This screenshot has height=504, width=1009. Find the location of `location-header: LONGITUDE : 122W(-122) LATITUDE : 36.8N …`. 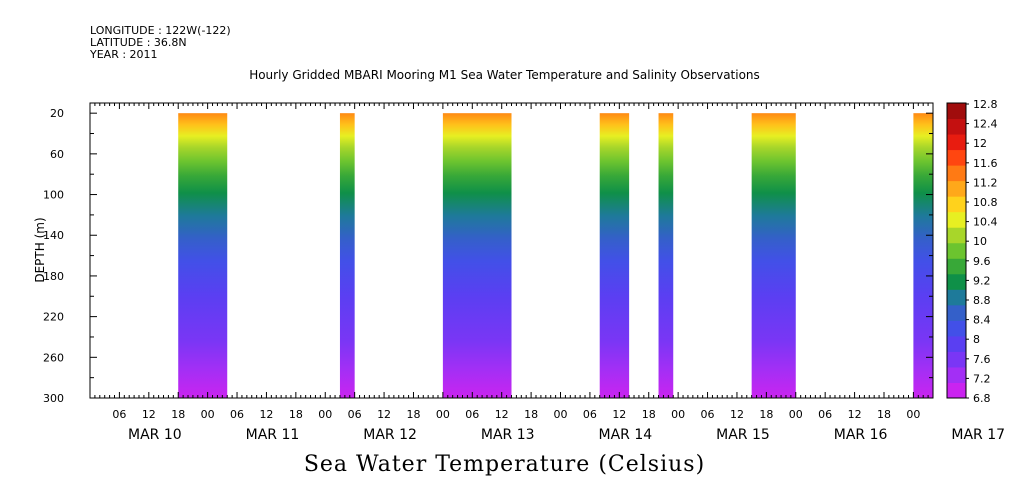

location-header: LONGITUDE : 122W(-122) LATITUDE : 36.8N … is located at coordinates (160, 43).